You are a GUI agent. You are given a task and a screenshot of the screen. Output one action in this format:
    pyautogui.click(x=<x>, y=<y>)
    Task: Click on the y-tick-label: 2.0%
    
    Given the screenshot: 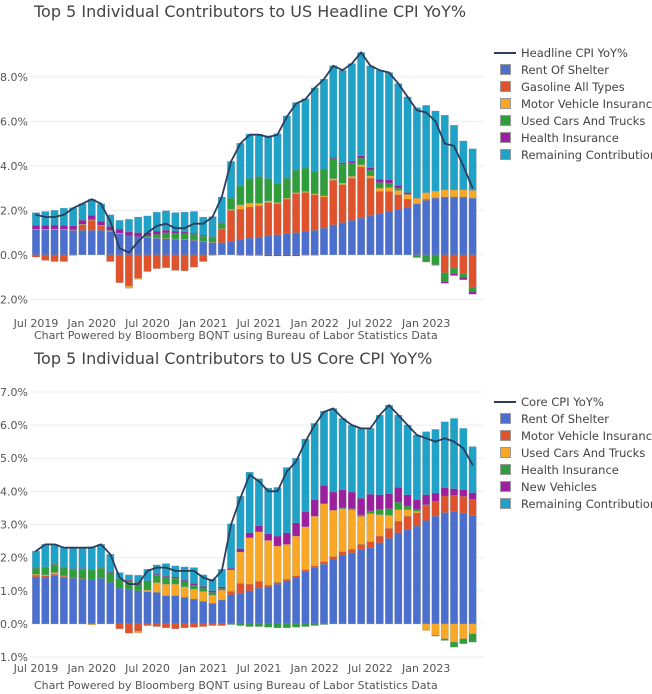 What is the action you would take?
    pyautogui.click(x=14, y=210)
    